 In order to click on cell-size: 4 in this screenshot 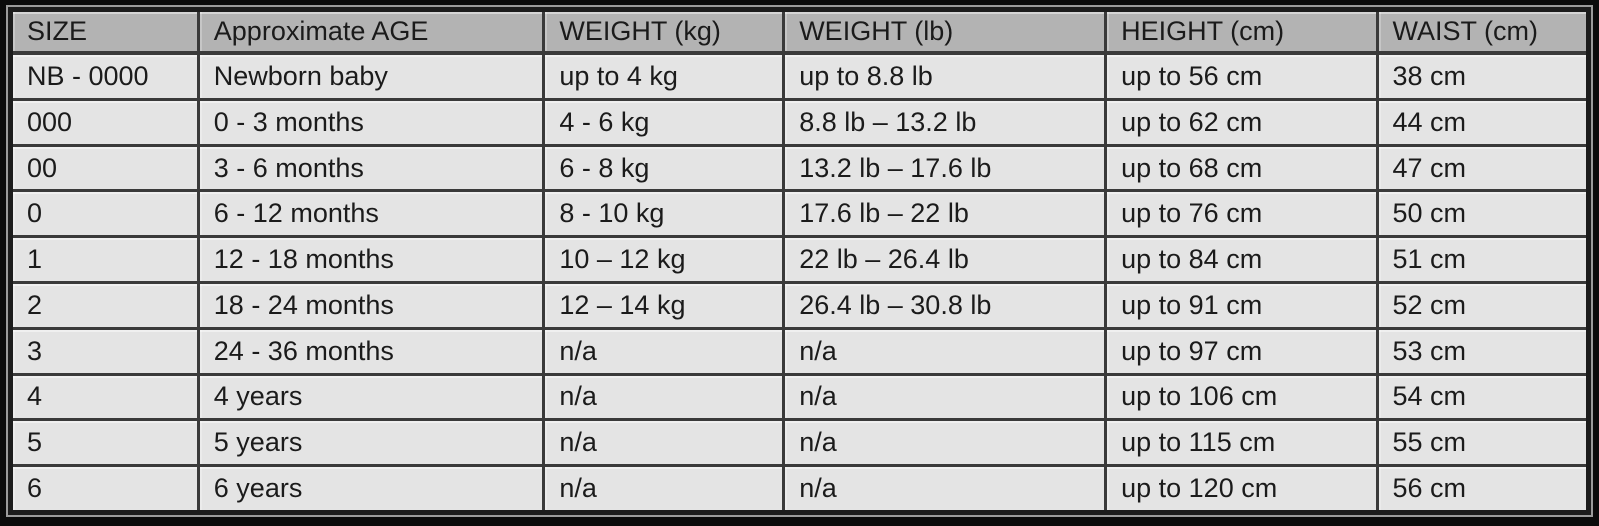, I will do `click(104, 397)`.